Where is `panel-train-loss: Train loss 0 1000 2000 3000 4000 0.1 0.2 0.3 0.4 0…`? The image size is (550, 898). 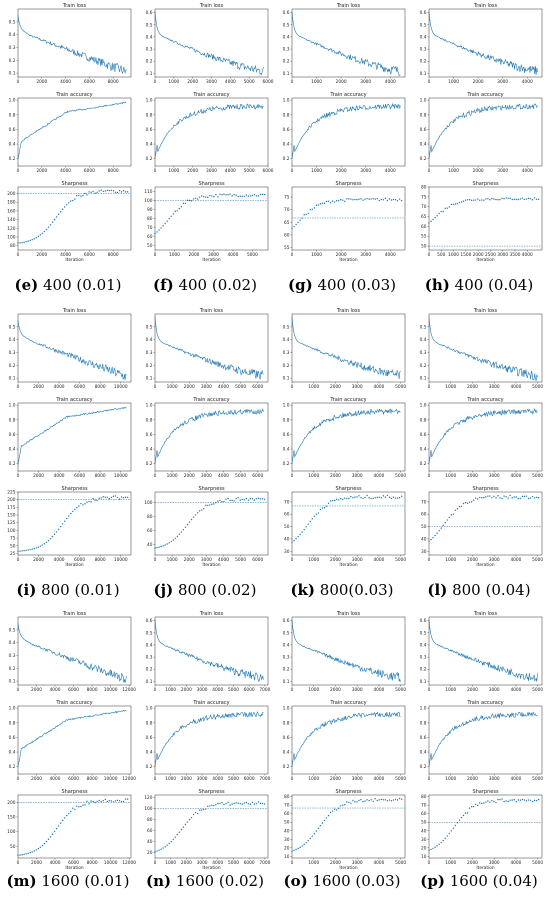
panel-train-loss: Train loss 0 1000 2000 3000 4000 0.1 0.2 0.3 0.4 0… is located at coordinates (481, 44).